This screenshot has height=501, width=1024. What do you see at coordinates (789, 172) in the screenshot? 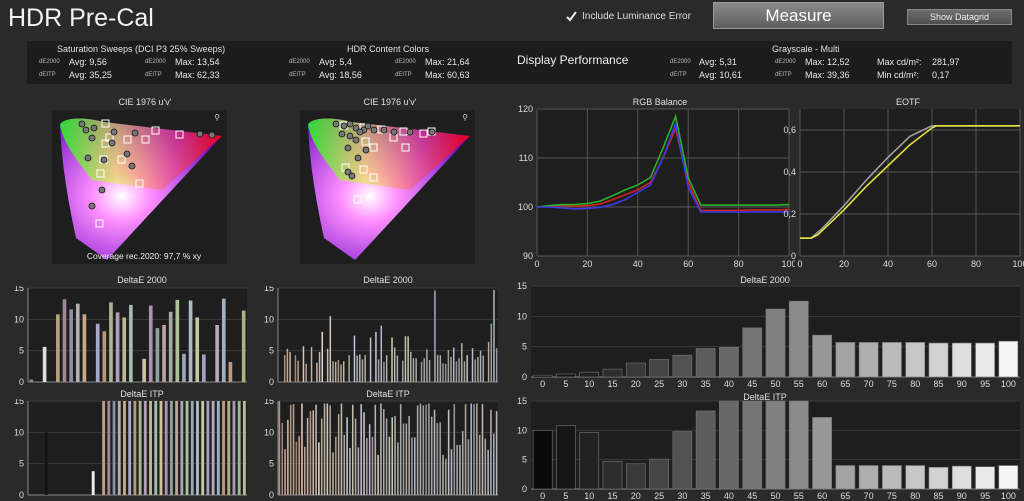
I see `y-tick-label: 0,4` at bounding box center [789, 172].